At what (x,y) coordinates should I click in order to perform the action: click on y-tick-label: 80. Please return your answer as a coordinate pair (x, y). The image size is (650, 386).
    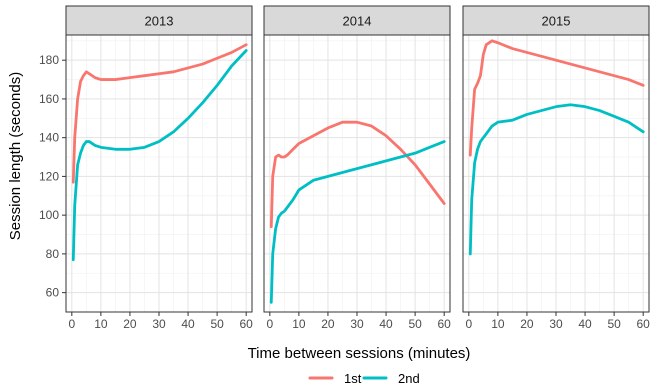
    Looking at the image, I should click on (53, 254).